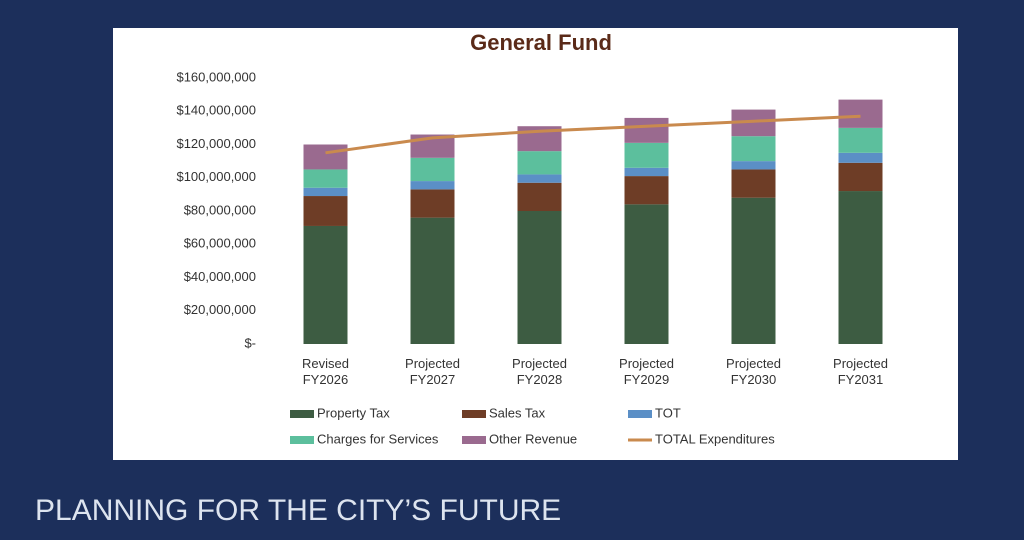  Describe the element at coordinates (216, 110) in the screenshot. I see `y-tick-label: $140,000,000` at that location.